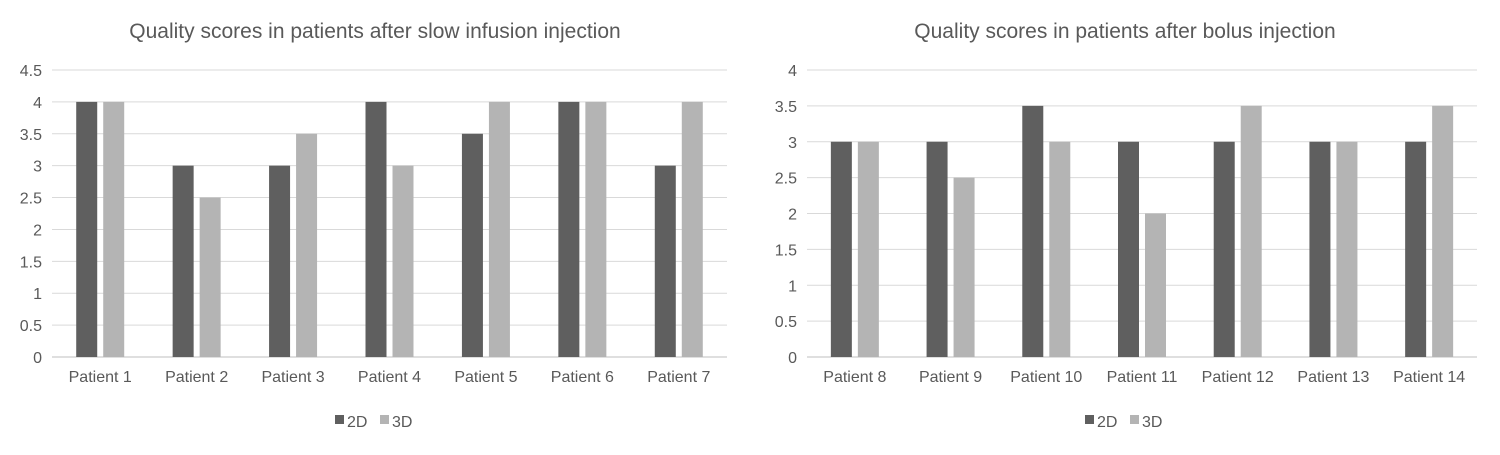  Describe the element at coordinates (485, 377) in the screenshot. I see `x-tick-label: Patient 5` at that location.